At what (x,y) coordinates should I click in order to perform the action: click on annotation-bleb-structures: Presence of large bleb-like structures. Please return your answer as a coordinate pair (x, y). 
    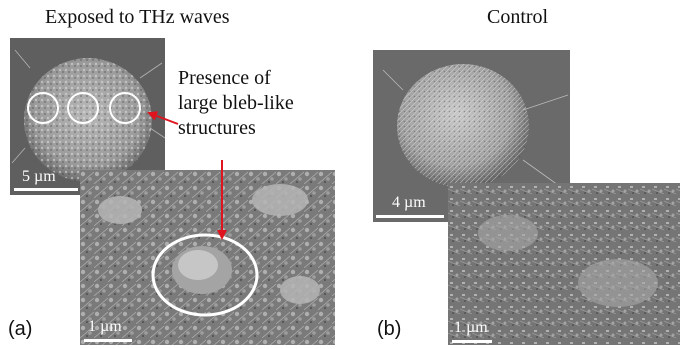
    Looking at the image, I should click on (236, 103).